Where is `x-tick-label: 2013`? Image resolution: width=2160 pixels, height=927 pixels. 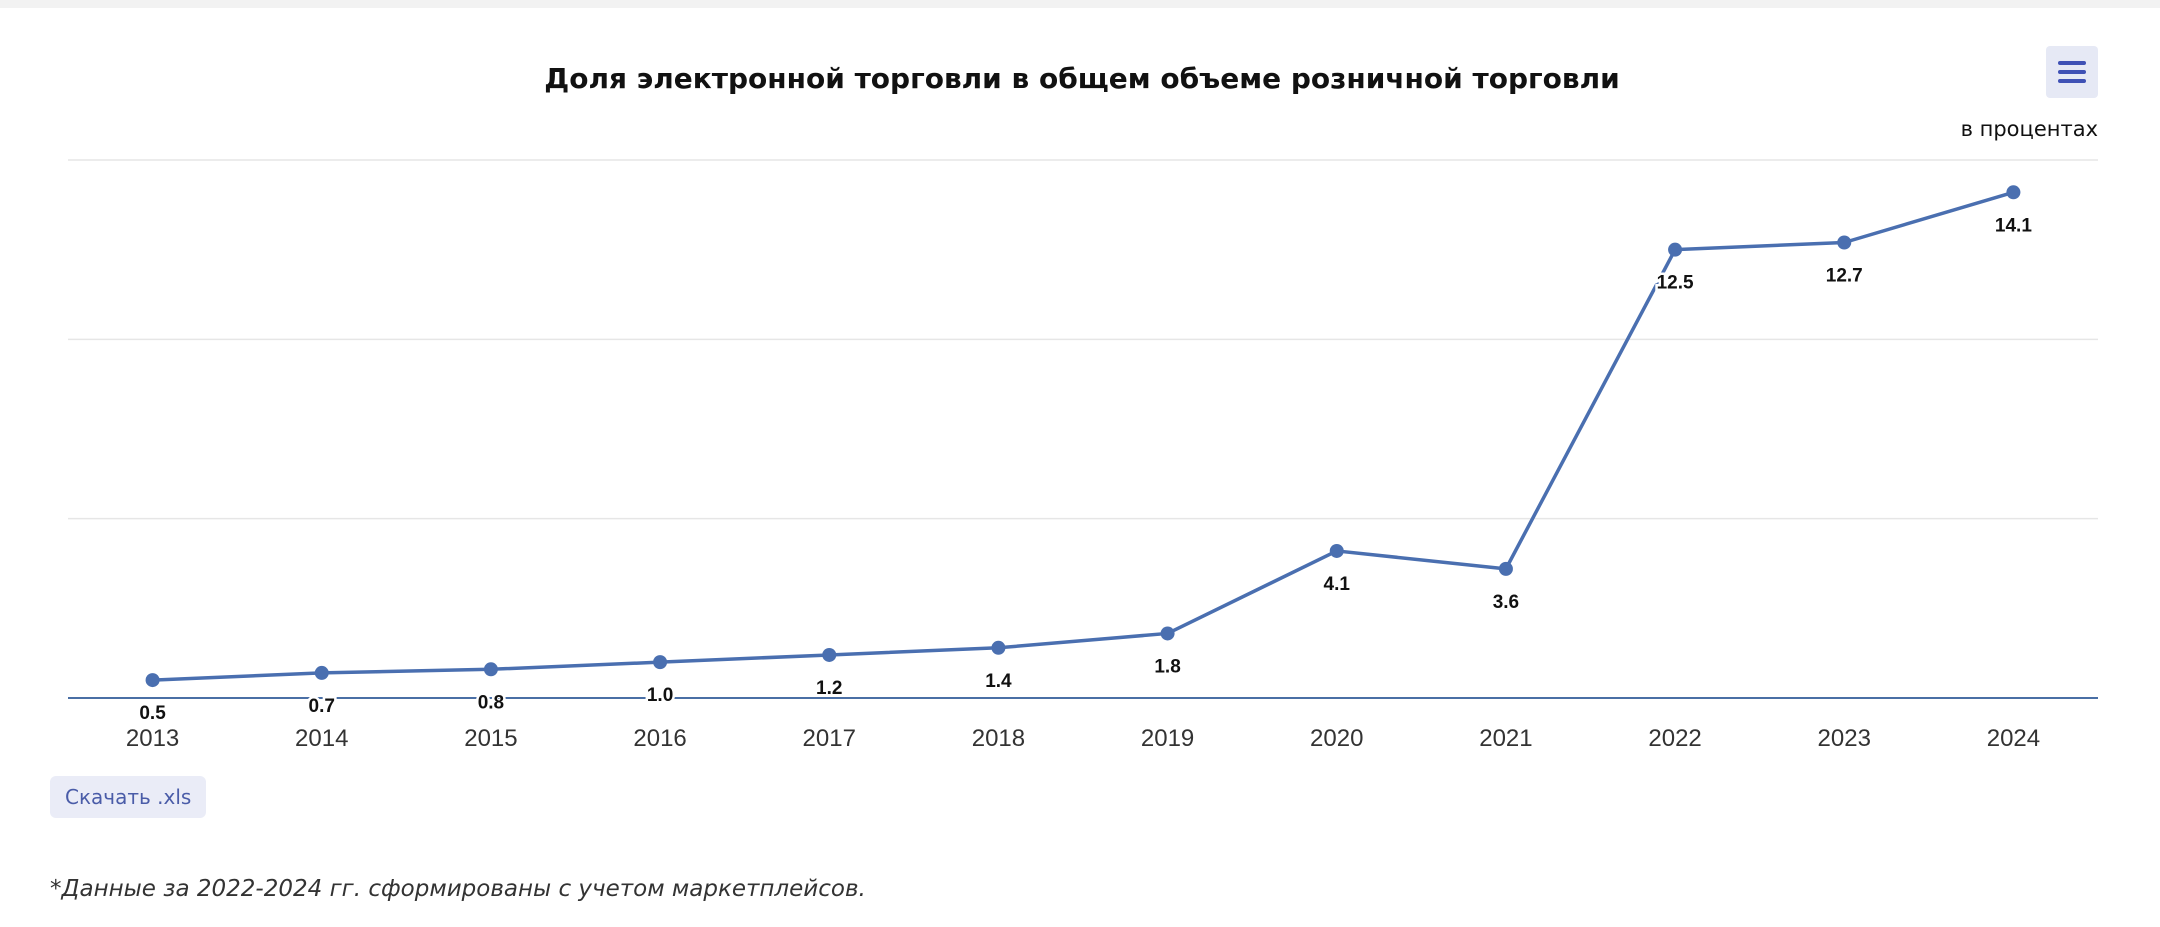 x-tick-label: 2013 is located at coordinates (152, 738).